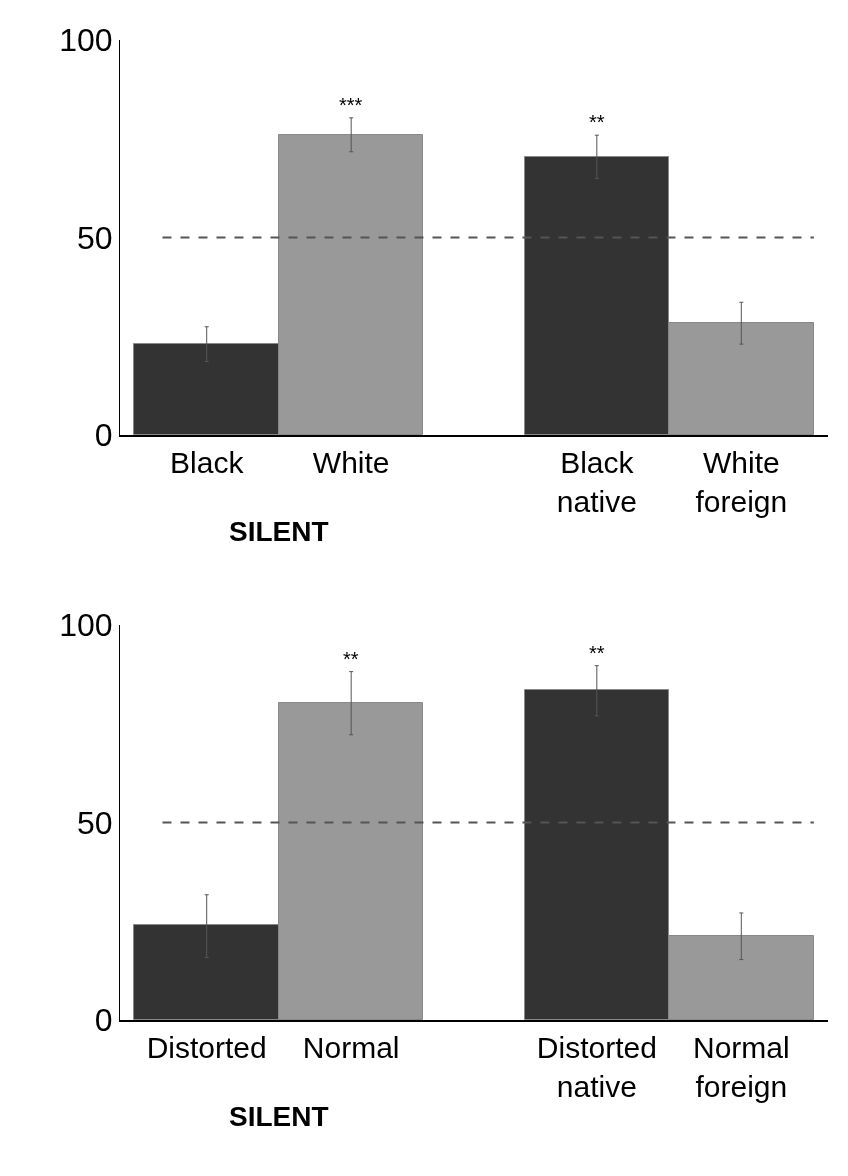 The height and width of the screenshot is (1176, 848). Describe the element at coordinates (596, 1067) in the screenshot. I see `x-tick-label: Distorted native` at that location.